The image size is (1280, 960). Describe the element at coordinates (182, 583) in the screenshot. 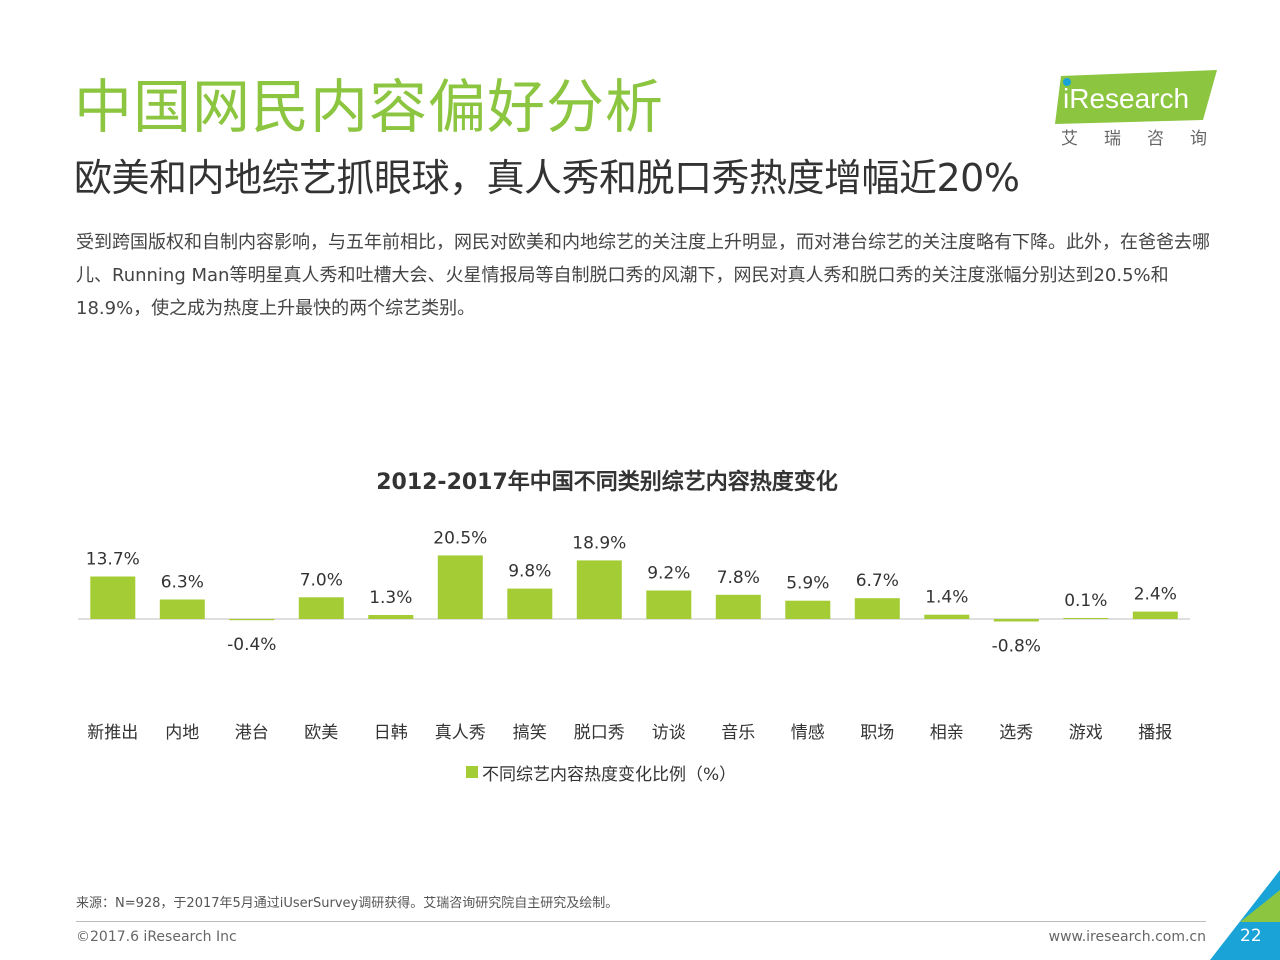

I see `data-label-1: 6.3%` at that location.